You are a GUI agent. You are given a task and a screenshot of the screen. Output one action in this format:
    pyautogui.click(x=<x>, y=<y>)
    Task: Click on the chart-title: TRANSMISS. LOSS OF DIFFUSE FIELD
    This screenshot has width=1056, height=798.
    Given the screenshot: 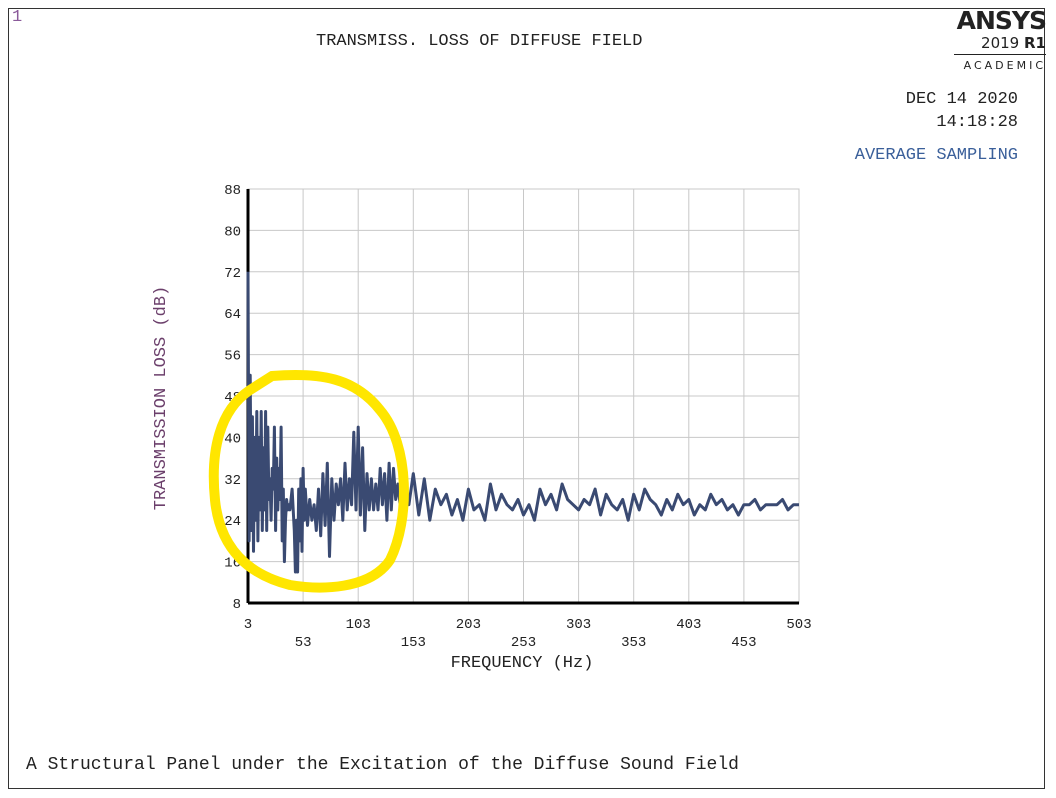 What is the action you would take?
    pyautogui.click(x=479, y=41)
    